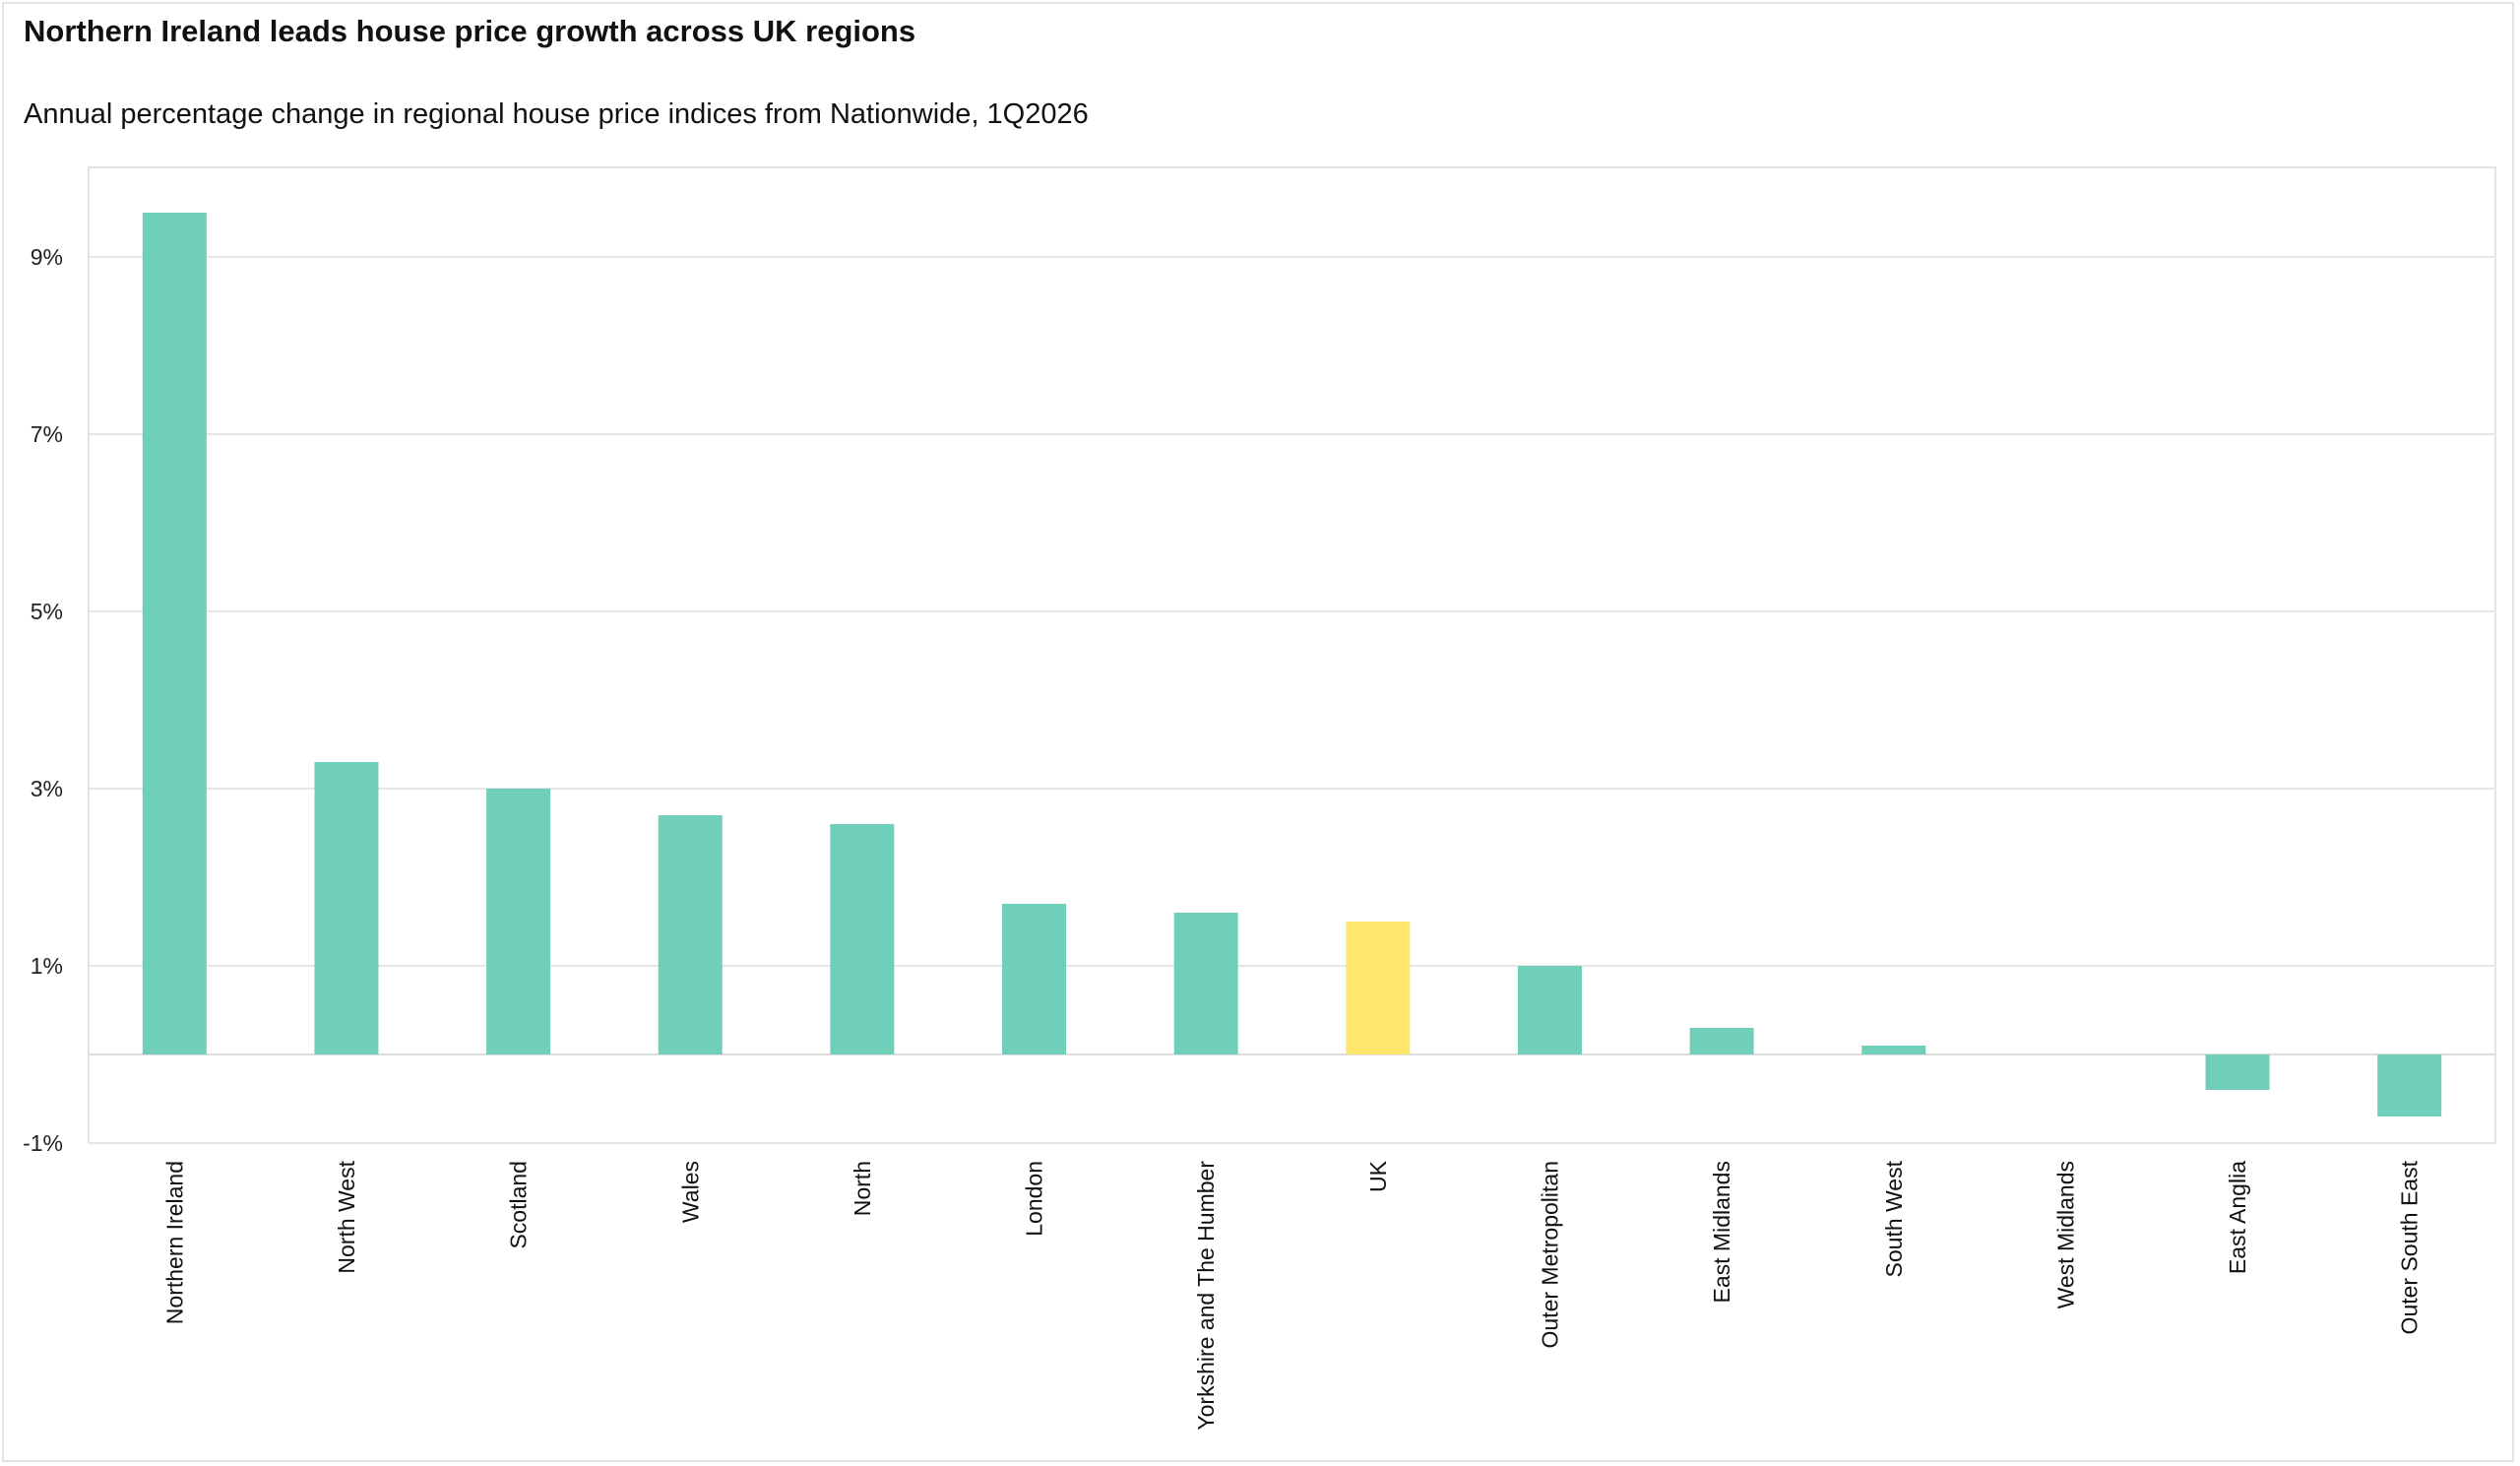 The height and width of the screenshot is (1466, 2520). I want to click on x-tick-label: Scotland, so click(519, 1205).